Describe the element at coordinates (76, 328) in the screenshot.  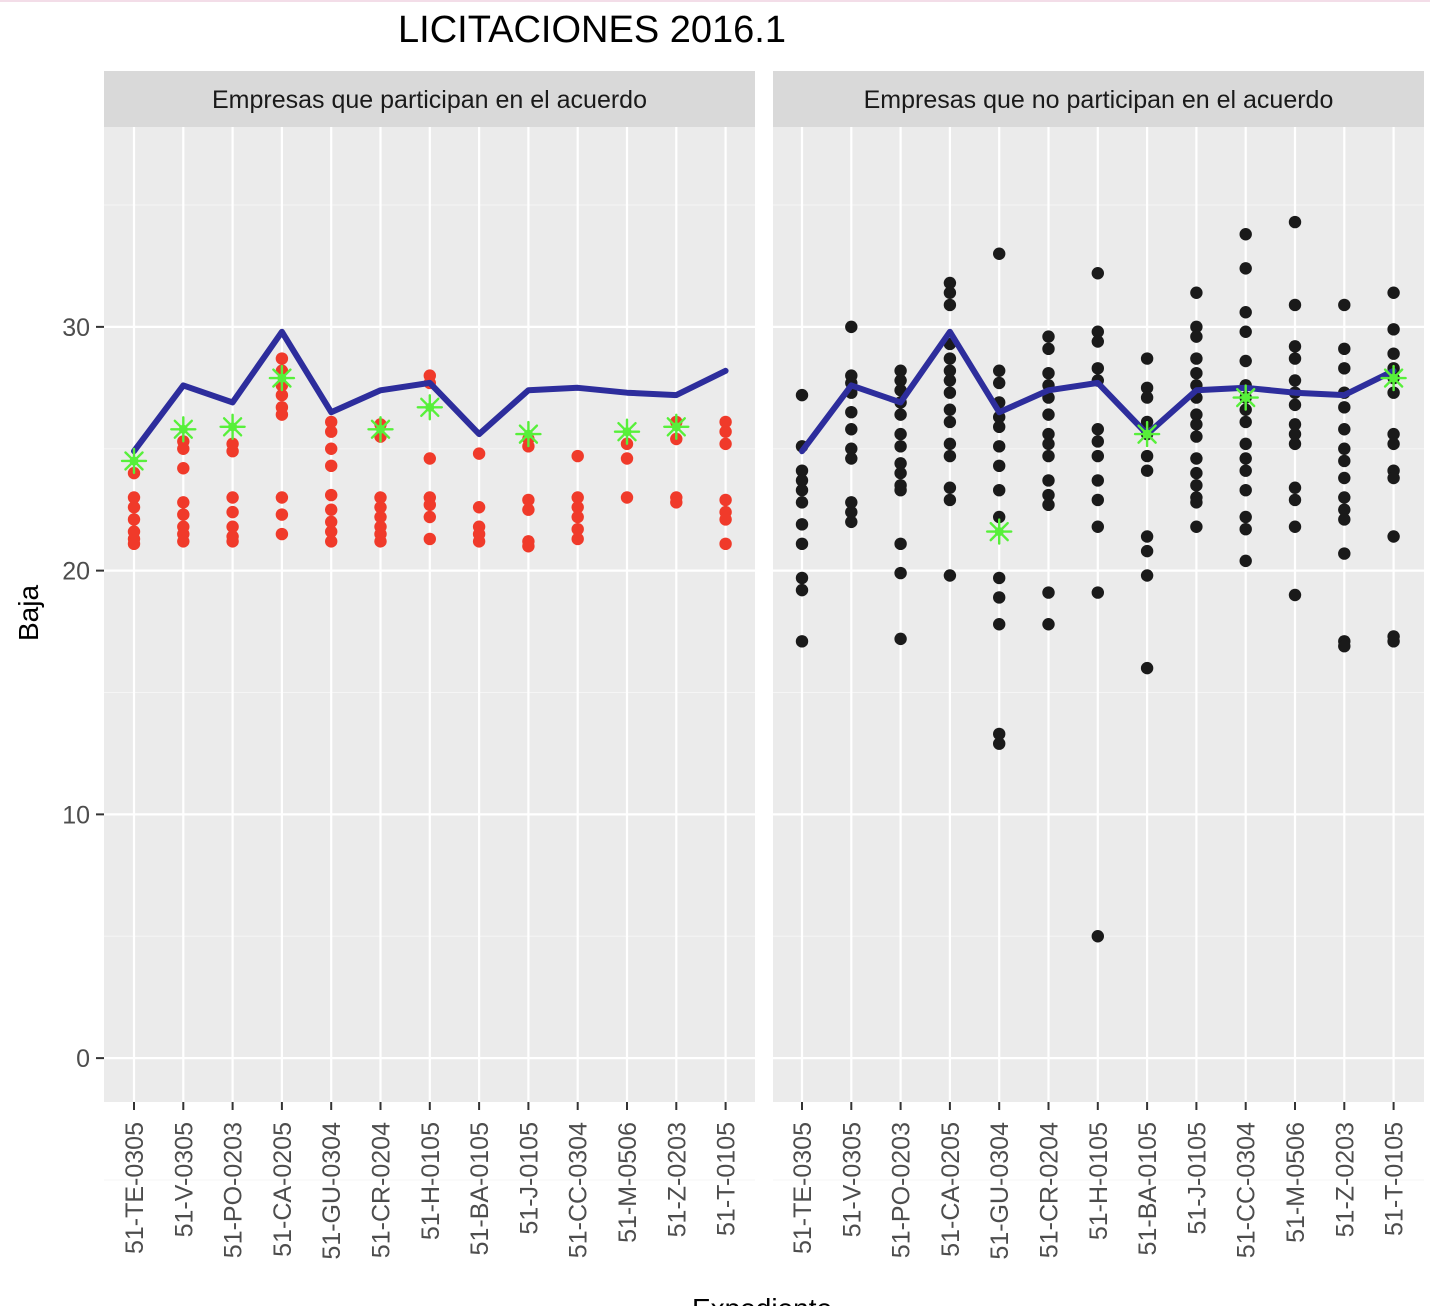
I see `y-tick-label: 30` at that location.